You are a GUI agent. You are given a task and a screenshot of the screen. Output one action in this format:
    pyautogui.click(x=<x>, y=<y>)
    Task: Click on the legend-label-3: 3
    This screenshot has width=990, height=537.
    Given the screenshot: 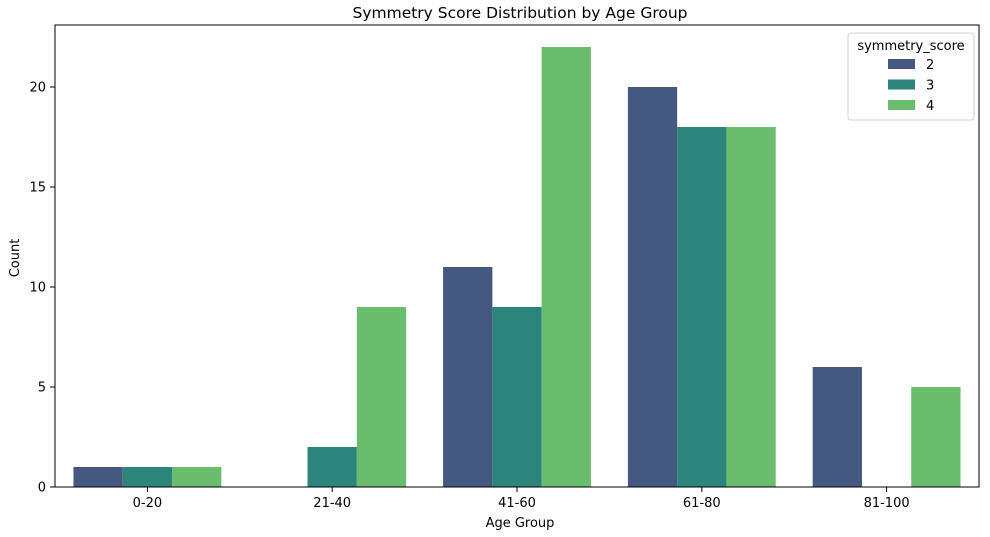 What is the action you would take?
    pyautogui.click(x=930, y=86)
    